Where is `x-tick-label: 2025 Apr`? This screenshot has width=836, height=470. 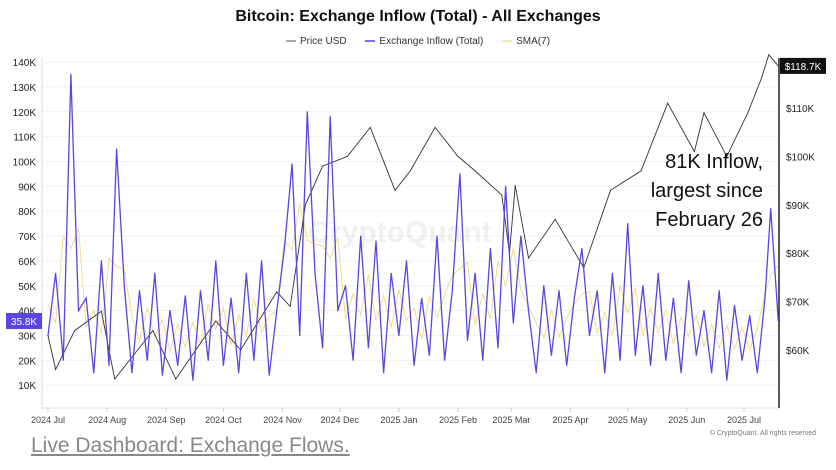
x-tick-label: 2025 Apr is located at coordinates (570, 420).